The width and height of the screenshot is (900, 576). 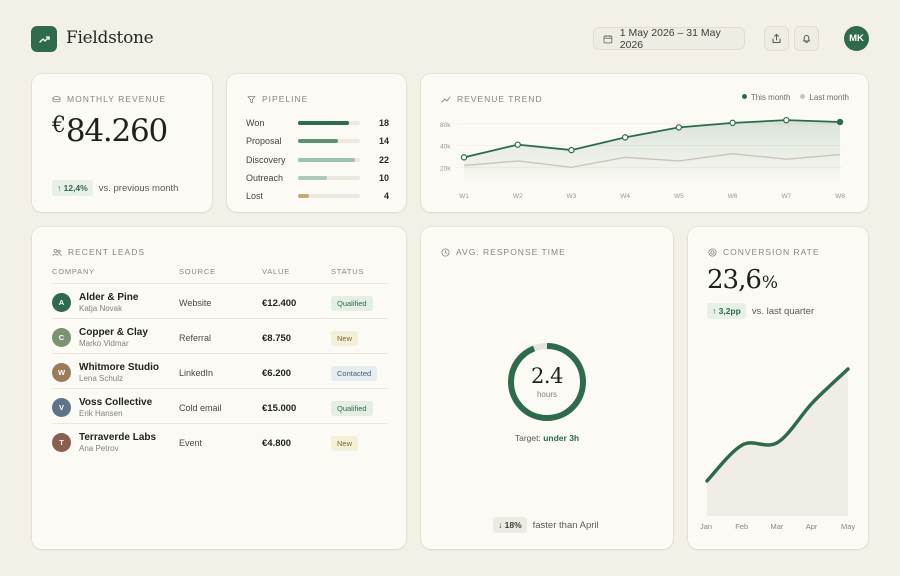 I want to click on company-name: Voss Collective, so click(x=116, y=402).